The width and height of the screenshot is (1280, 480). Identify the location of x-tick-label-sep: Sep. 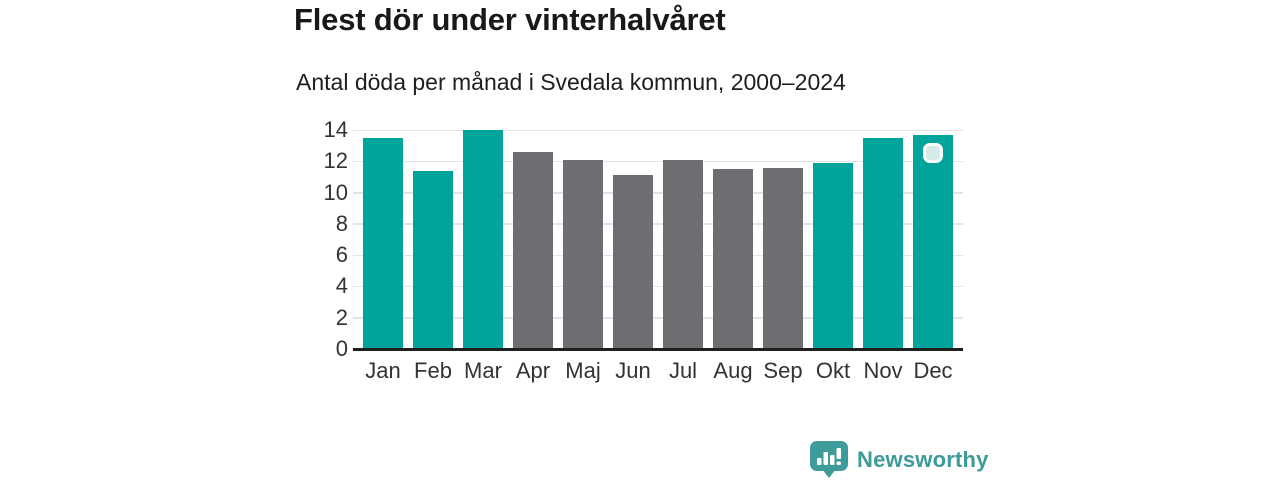
(783, 370).